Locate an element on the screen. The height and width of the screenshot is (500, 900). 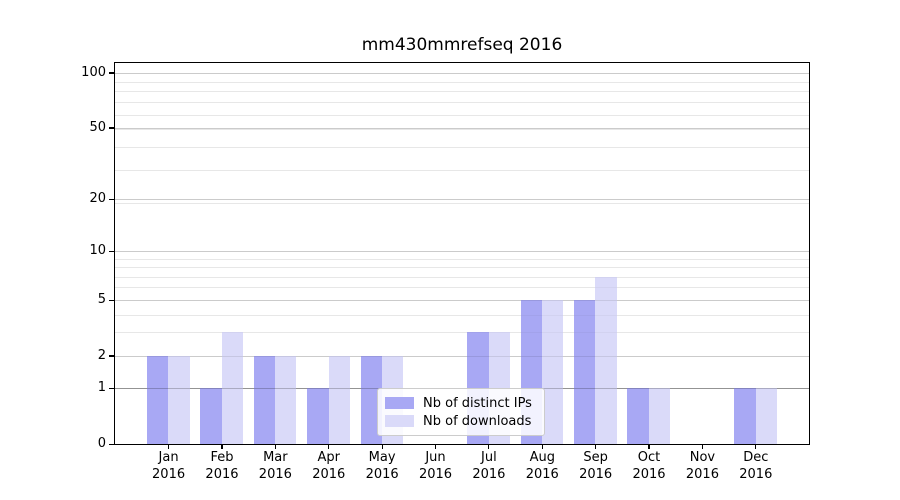
x-axis-tick-label: Apr 2016 is located at coordinates (329, 466).